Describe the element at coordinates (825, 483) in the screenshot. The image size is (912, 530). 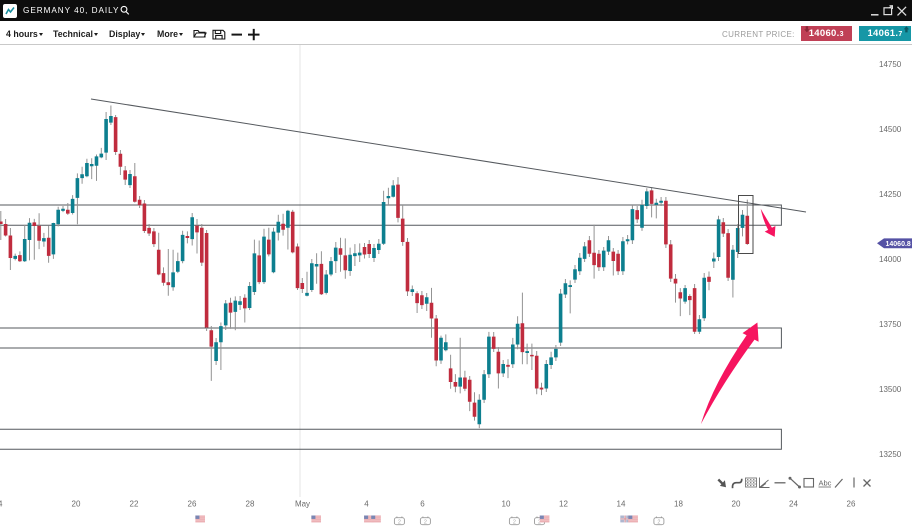
I see `svg-text: Abc` at that location.